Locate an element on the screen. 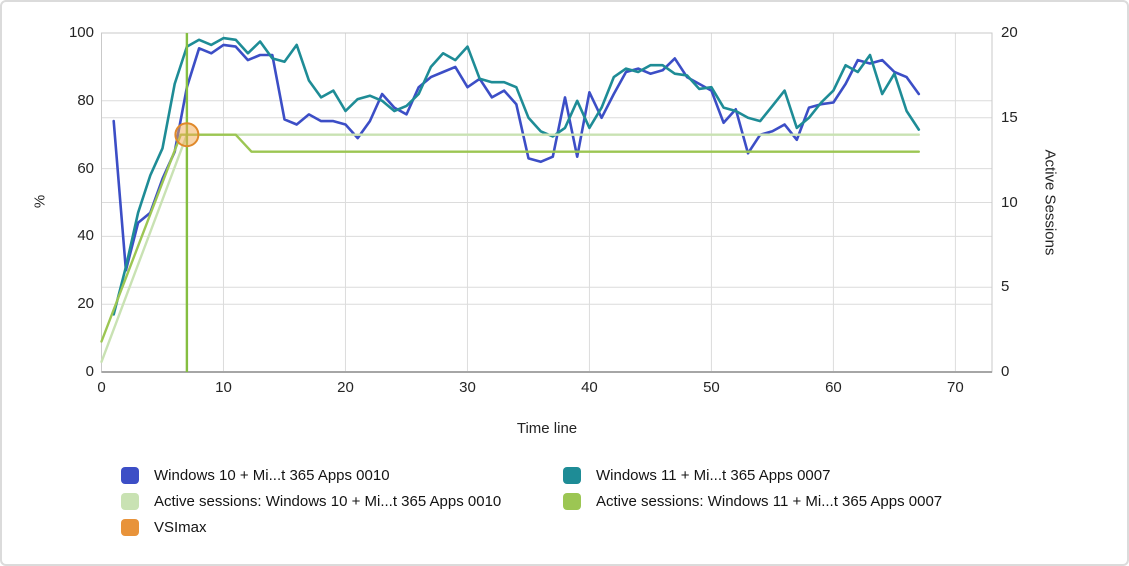  legend-item: Windows 11 + Mi...t 365 Apps 0007 is located at coordinates (696, 475).